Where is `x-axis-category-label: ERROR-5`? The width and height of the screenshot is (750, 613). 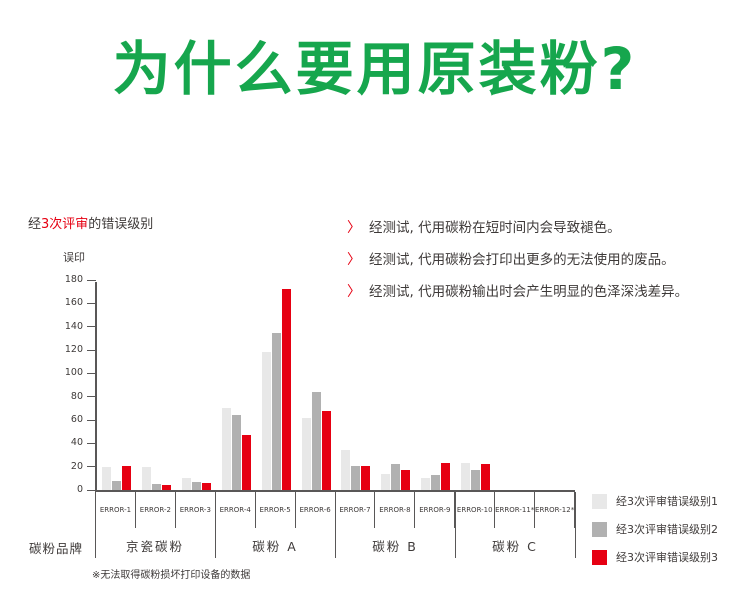
x-axis-category-label: ERROR-5 is located at coordinates (276, 510).